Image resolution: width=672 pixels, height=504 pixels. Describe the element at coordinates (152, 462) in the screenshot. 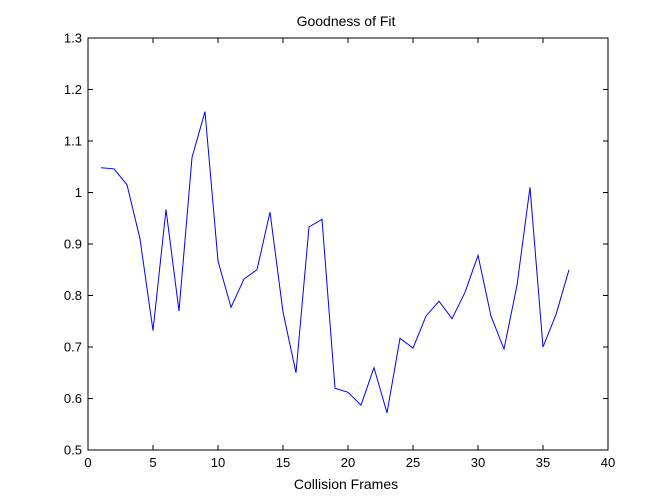

I see `x-tick-label-1: 5` at that location.